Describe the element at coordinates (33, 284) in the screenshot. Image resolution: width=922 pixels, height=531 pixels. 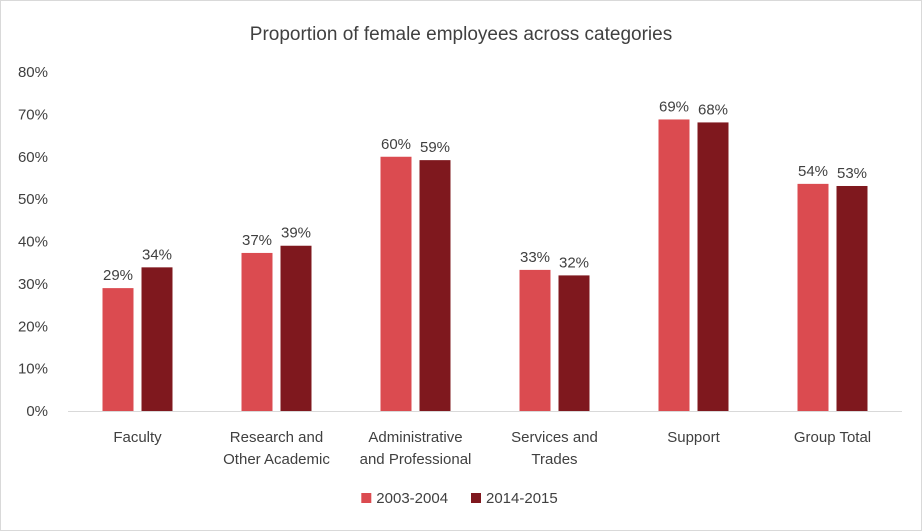
I see `y-tick-label: 30%` at that location.